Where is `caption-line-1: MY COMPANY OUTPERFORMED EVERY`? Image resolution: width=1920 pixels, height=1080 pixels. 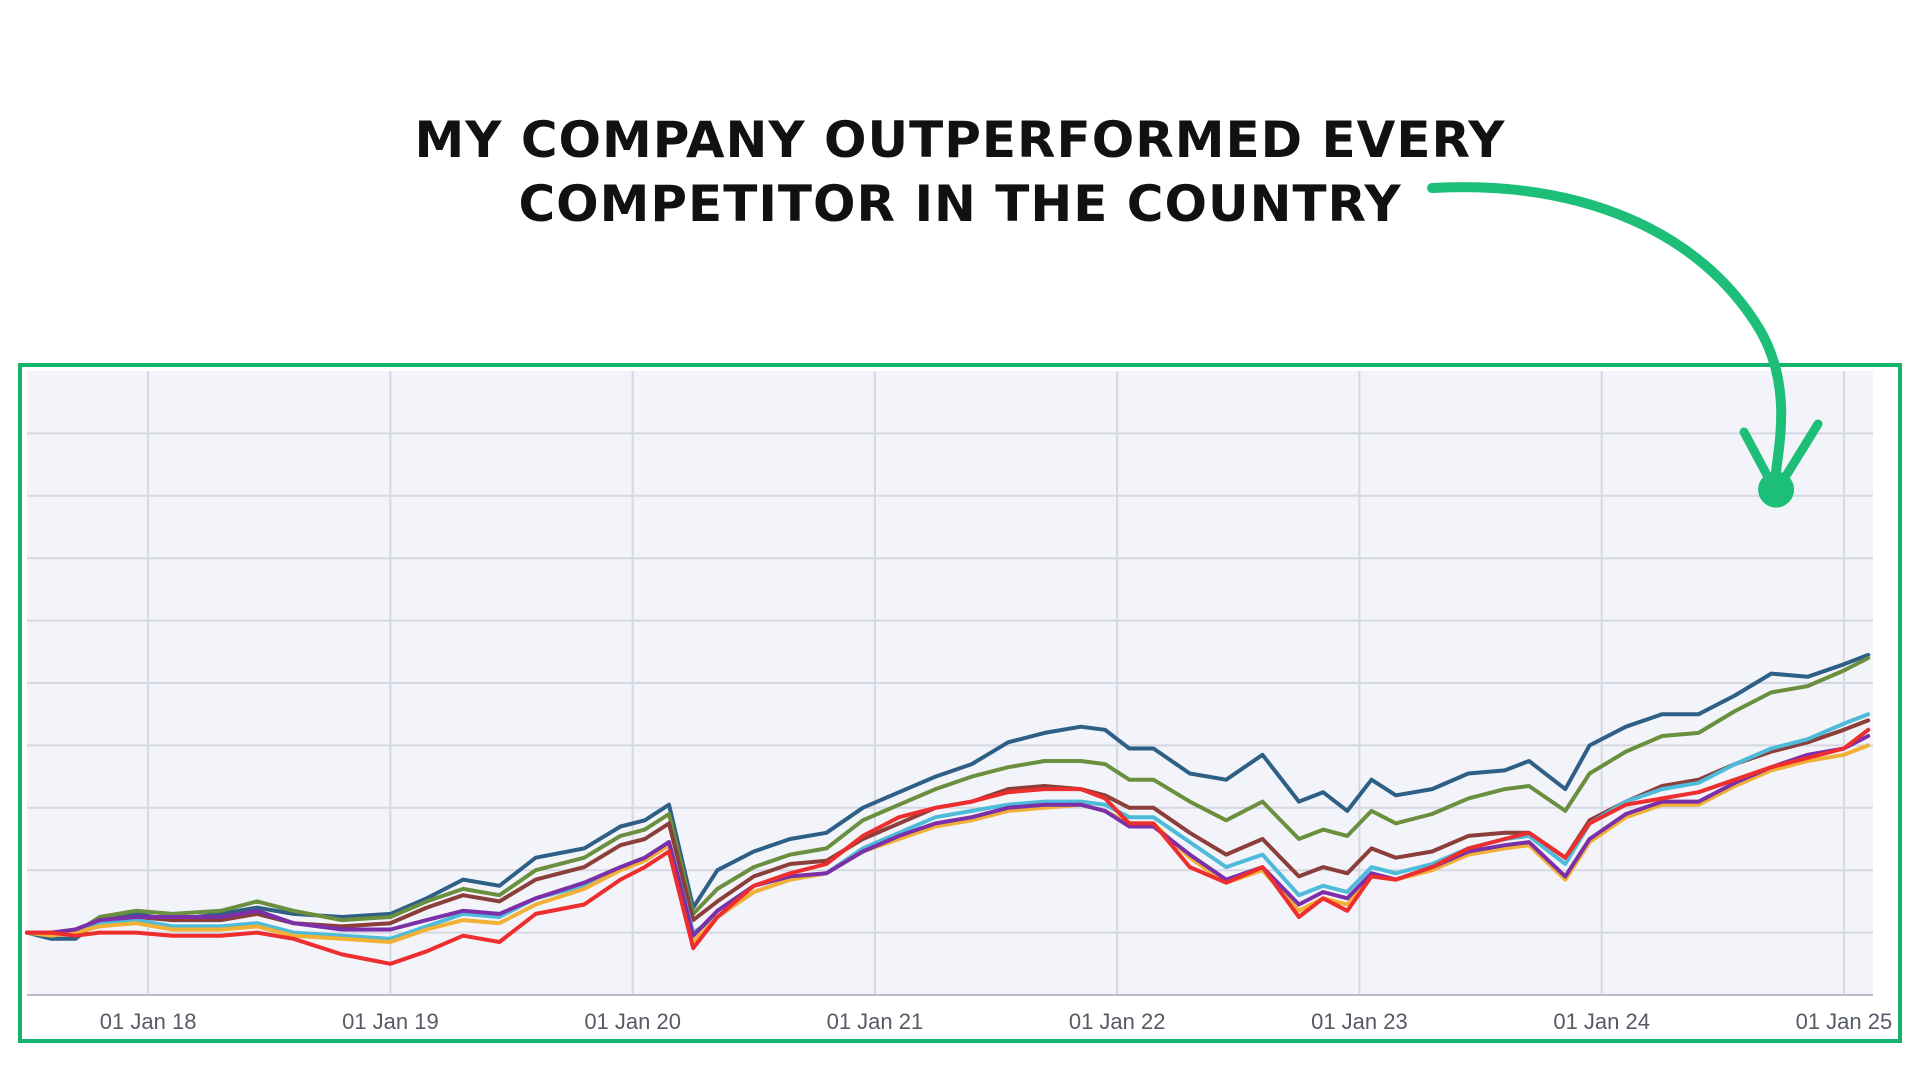
caption-line-1: MY COMPANY OUTPERFORMED EVERY is located at coordinates (960, 140).